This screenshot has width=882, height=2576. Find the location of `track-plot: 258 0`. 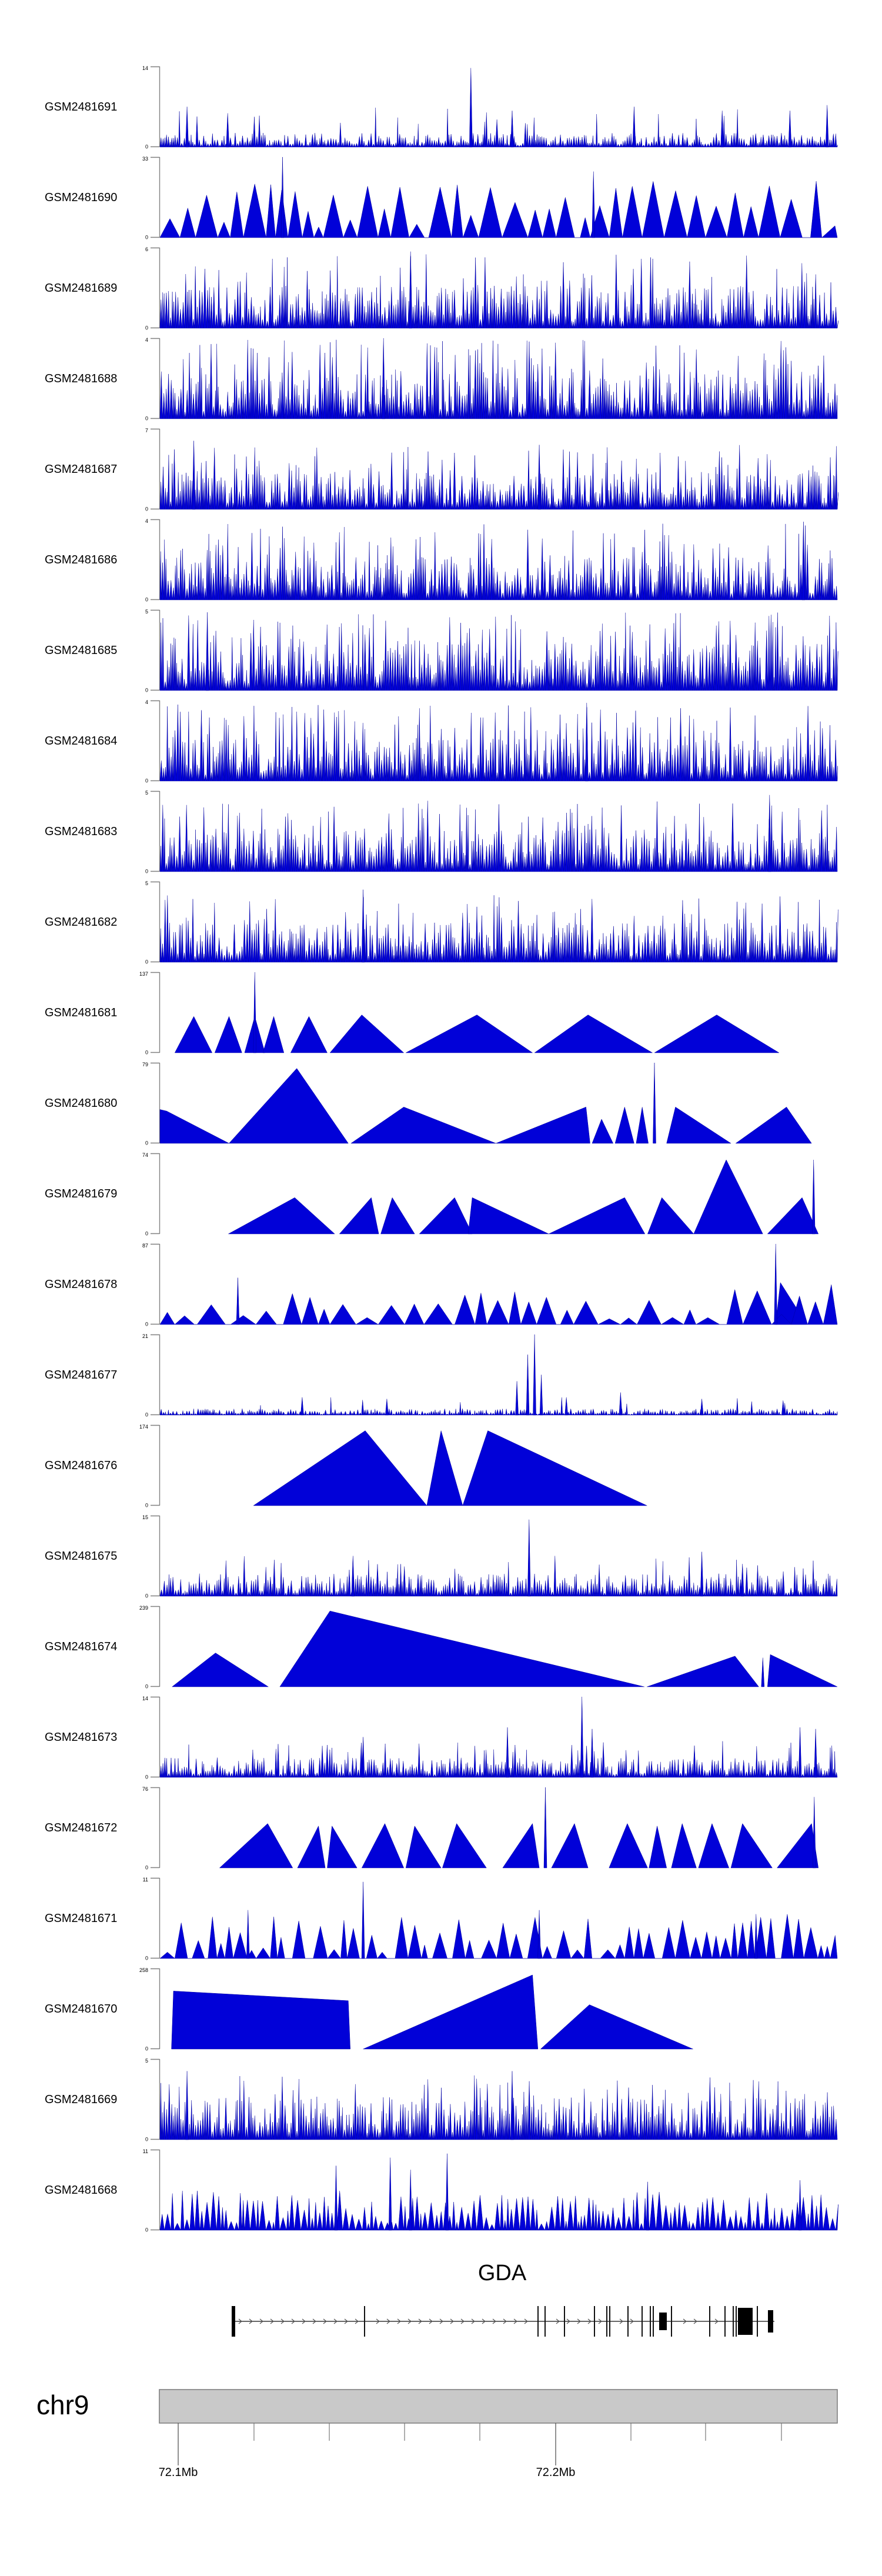

track-plot: 258 0 is located at coordinates (416, 2009).